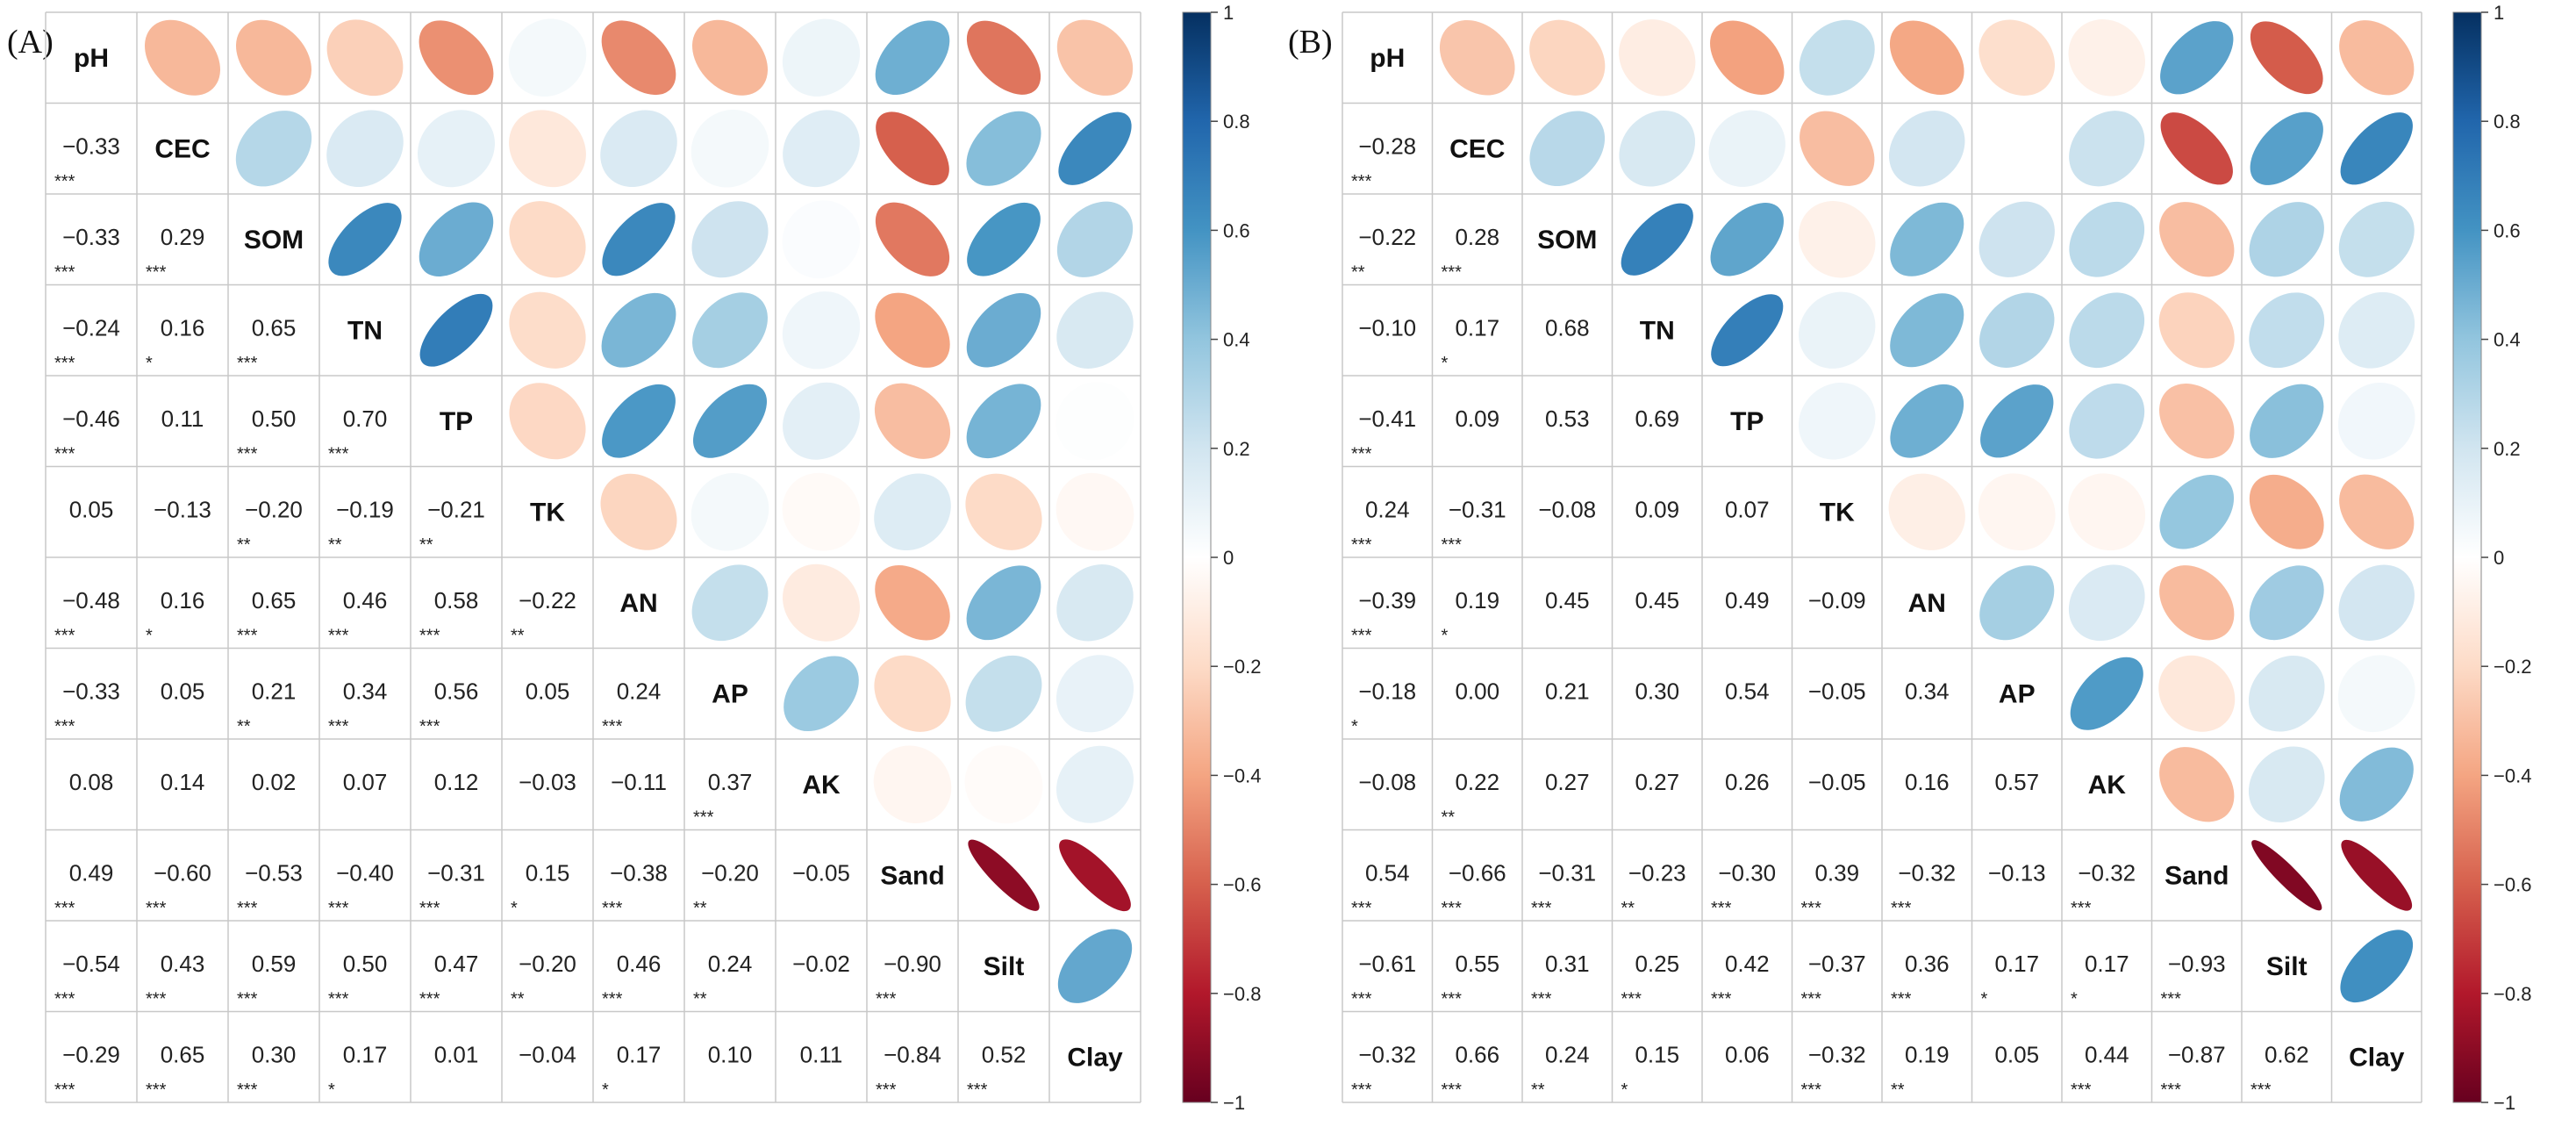 This screenshot has height=1134, width=2576. What do you see at coordinates (1228, 558) in the screenshot?
I see `colorbar-tick-label: 0` at bounding box center [1228, 558].